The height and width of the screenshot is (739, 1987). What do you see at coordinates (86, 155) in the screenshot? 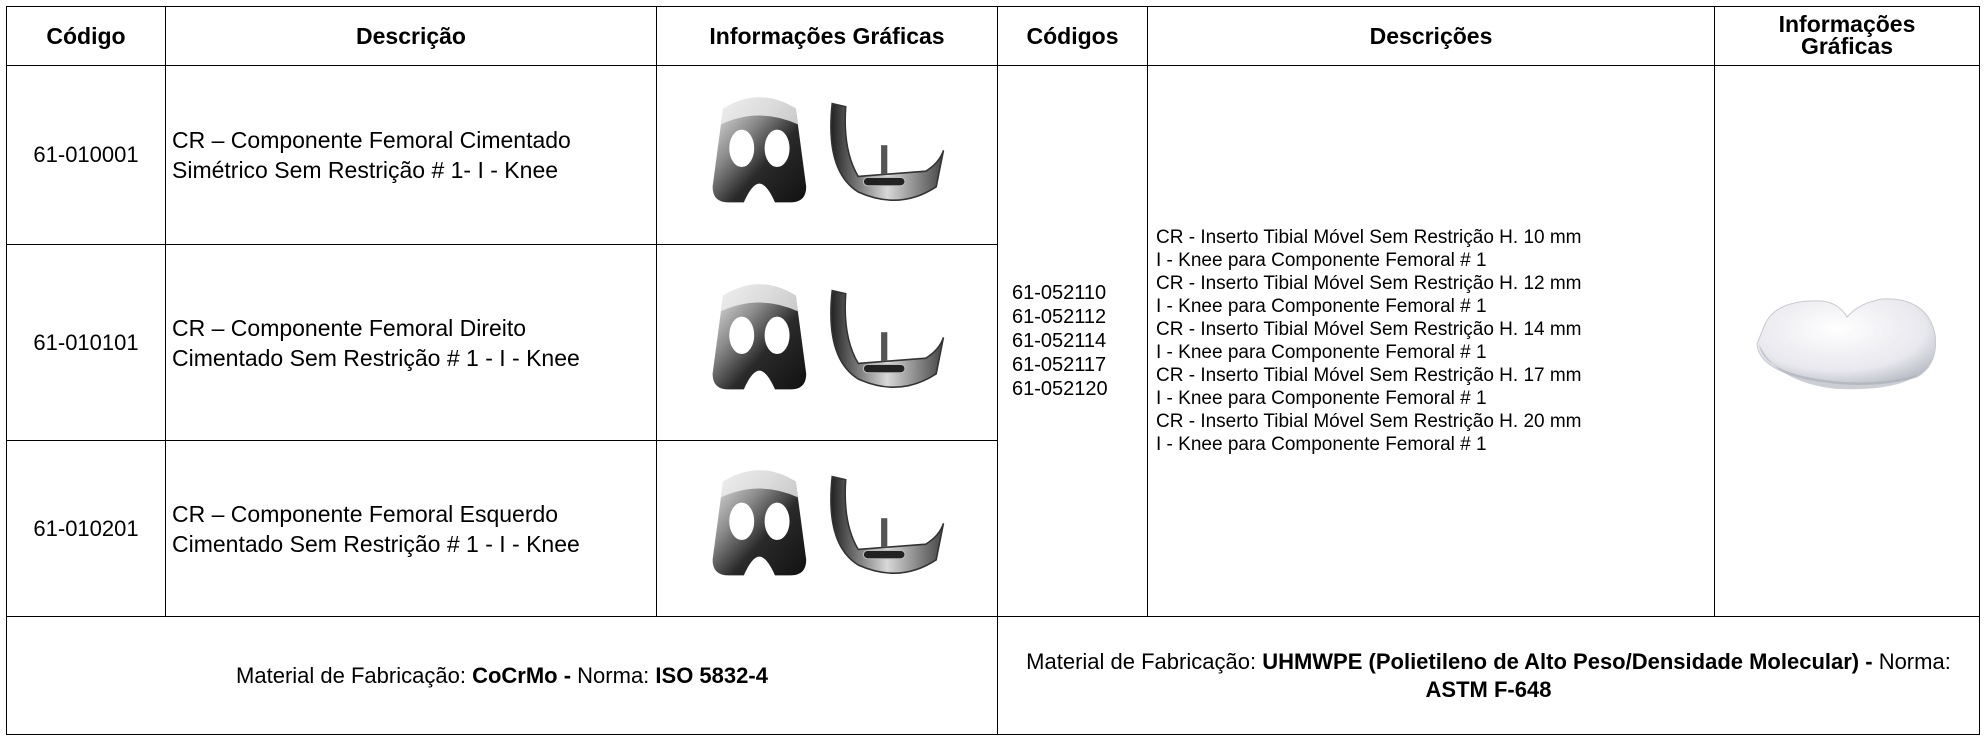
I see `code: 61-010001` at bounding box center [86, 155].